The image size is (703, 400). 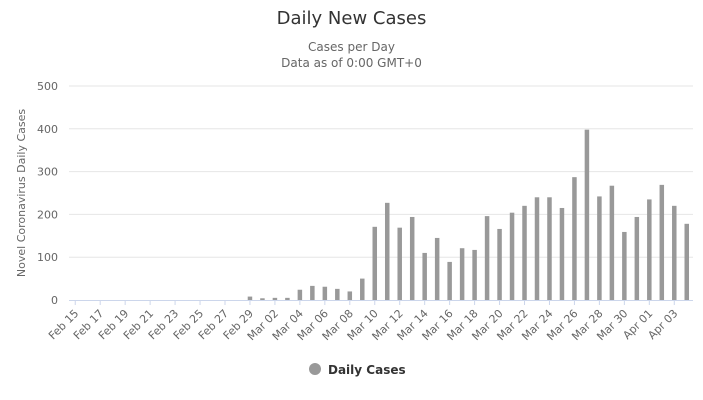 I want to click on y-tick-label: 200, so click(x=47, y=214).